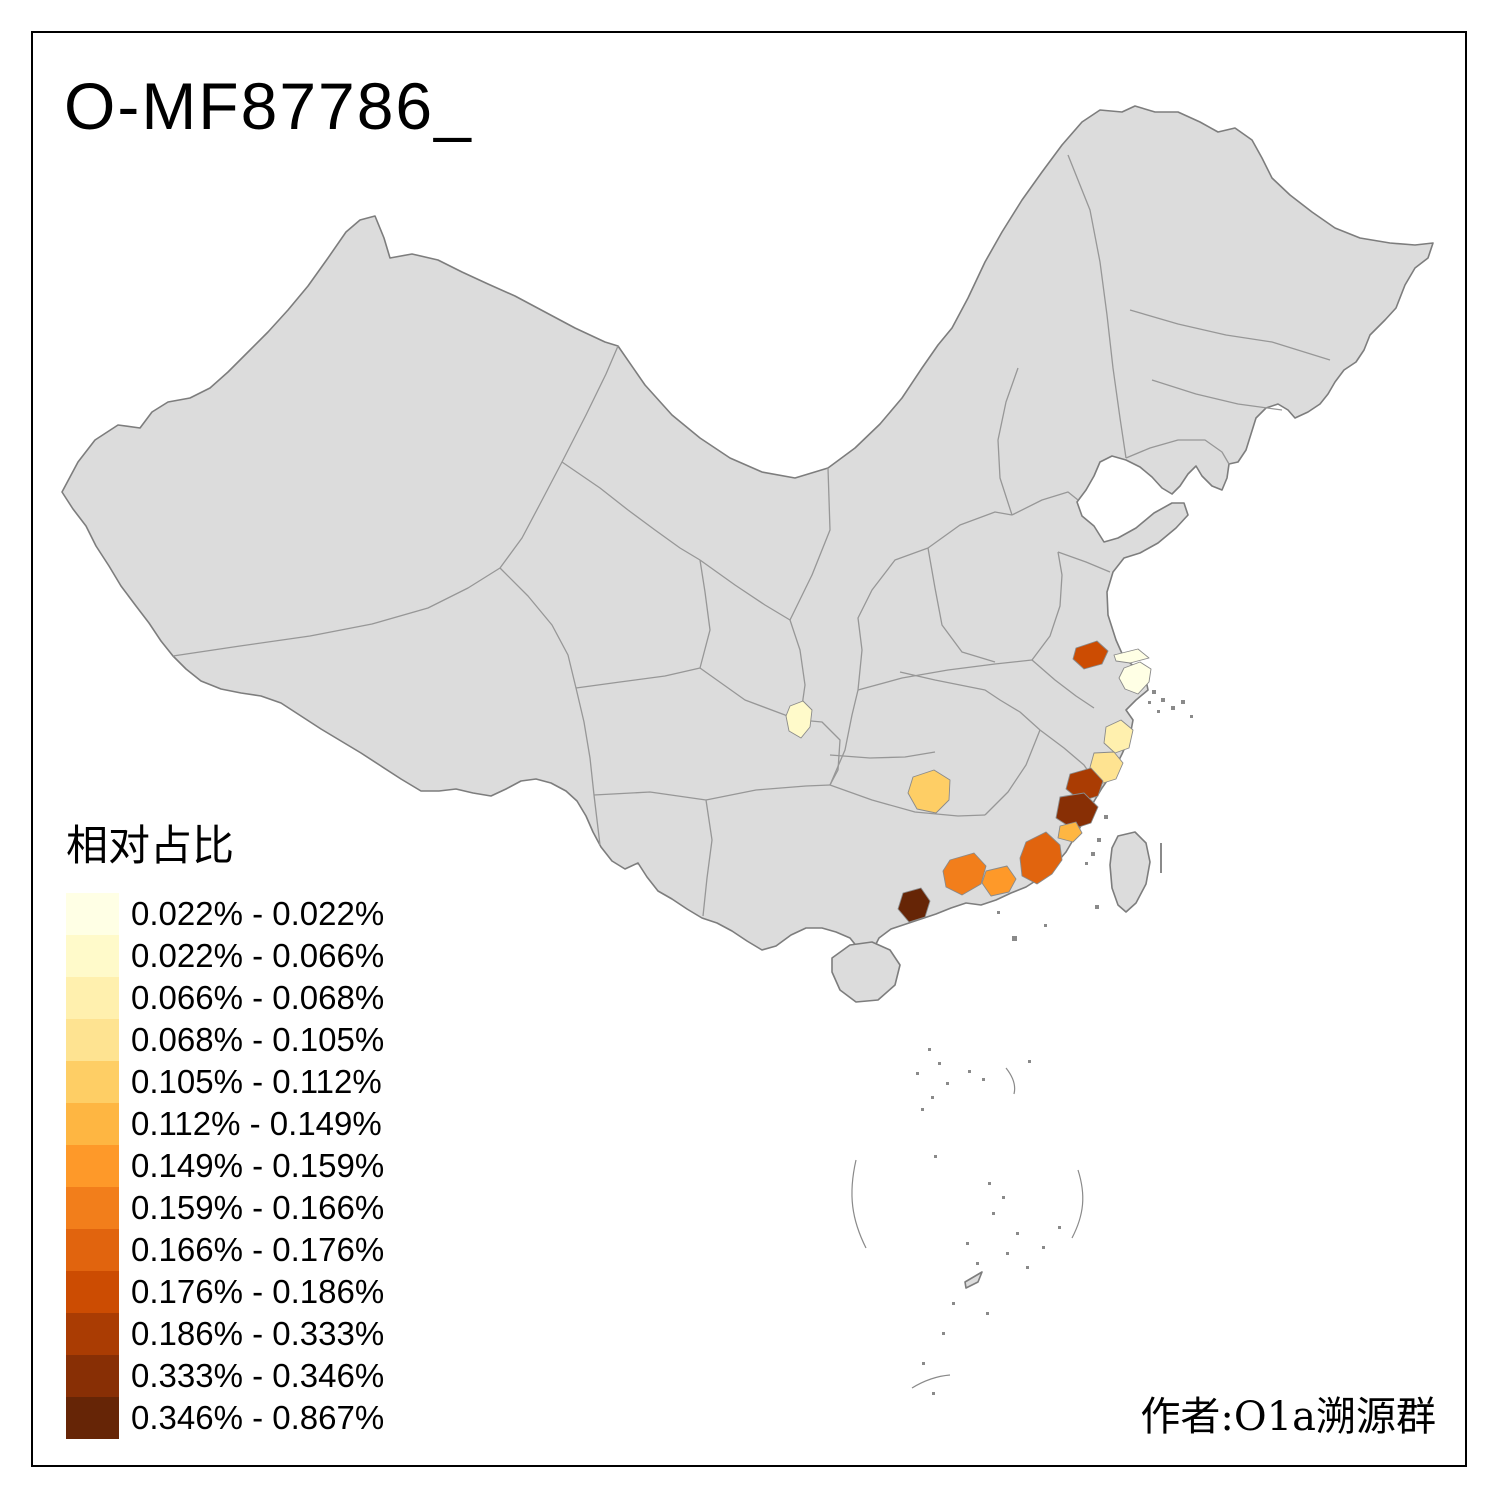  I want to click on legend-row: 0.333% - 0.346%, so click(276, 1376).